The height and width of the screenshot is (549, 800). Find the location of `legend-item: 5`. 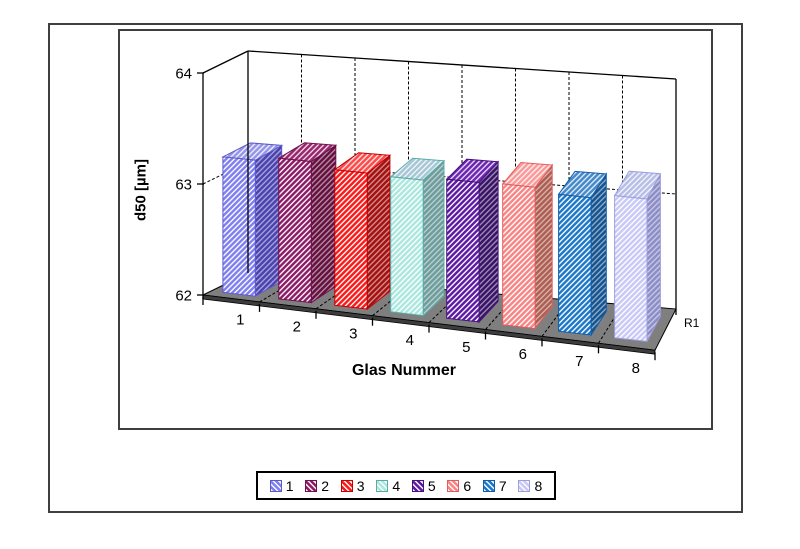

legend-item: 5 is located at coordinates (423, 485).